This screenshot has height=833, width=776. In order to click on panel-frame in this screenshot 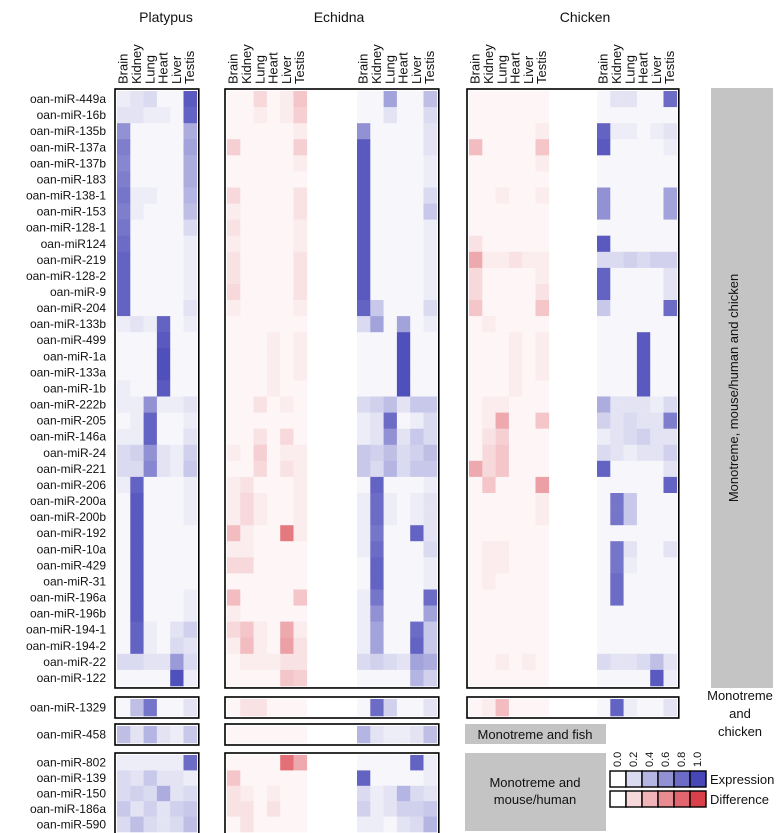, I will do `click(332, 792)`.